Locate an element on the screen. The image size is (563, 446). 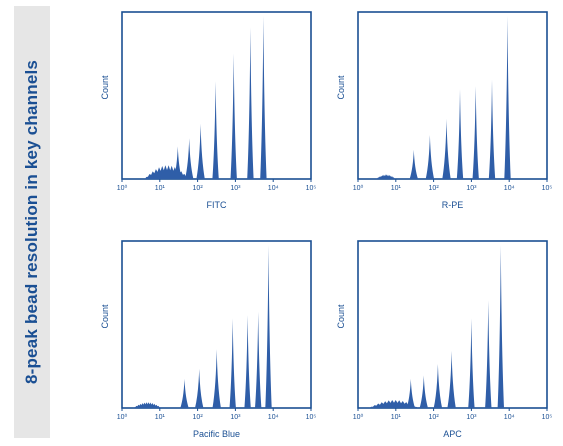
plot-frame is located at coordinates (452, 95).